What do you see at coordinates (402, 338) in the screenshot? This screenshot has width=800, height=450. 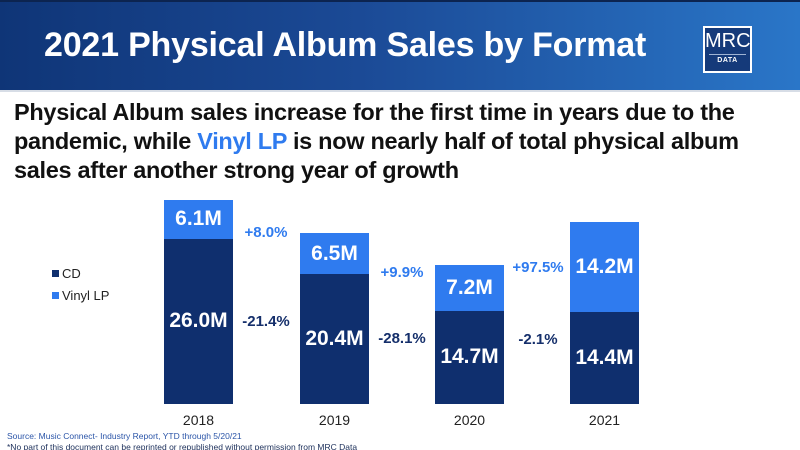 I see `cd-change-label: -28.1%` at bounding box center [402, 338].